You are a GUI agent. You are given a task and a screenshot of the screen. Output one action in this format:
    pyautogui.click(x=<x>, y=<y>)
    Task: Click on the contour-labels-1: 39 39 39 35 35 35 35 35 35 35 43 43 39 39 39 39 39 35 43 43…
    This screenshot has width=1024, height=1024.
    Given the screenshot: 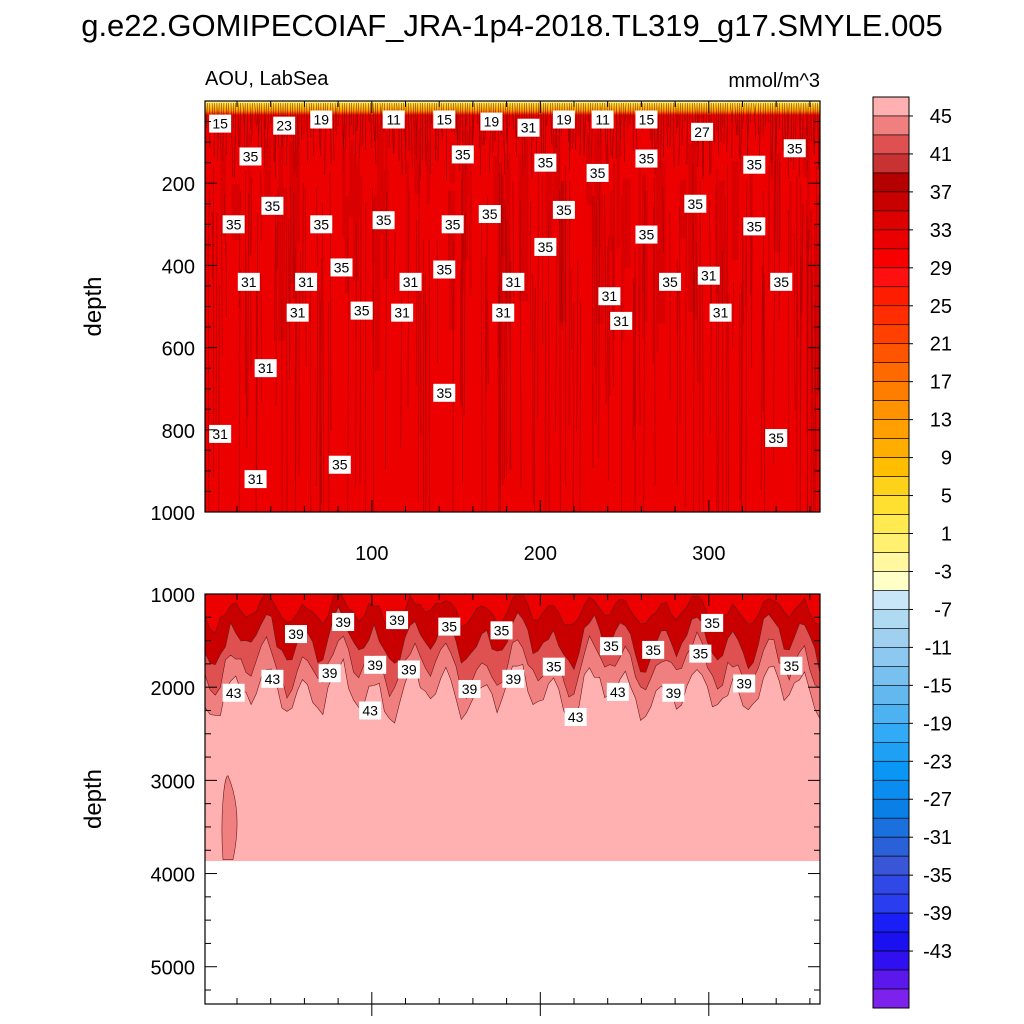 What is the action you would take?
    pyautogui.click(x=512, y=668)
    